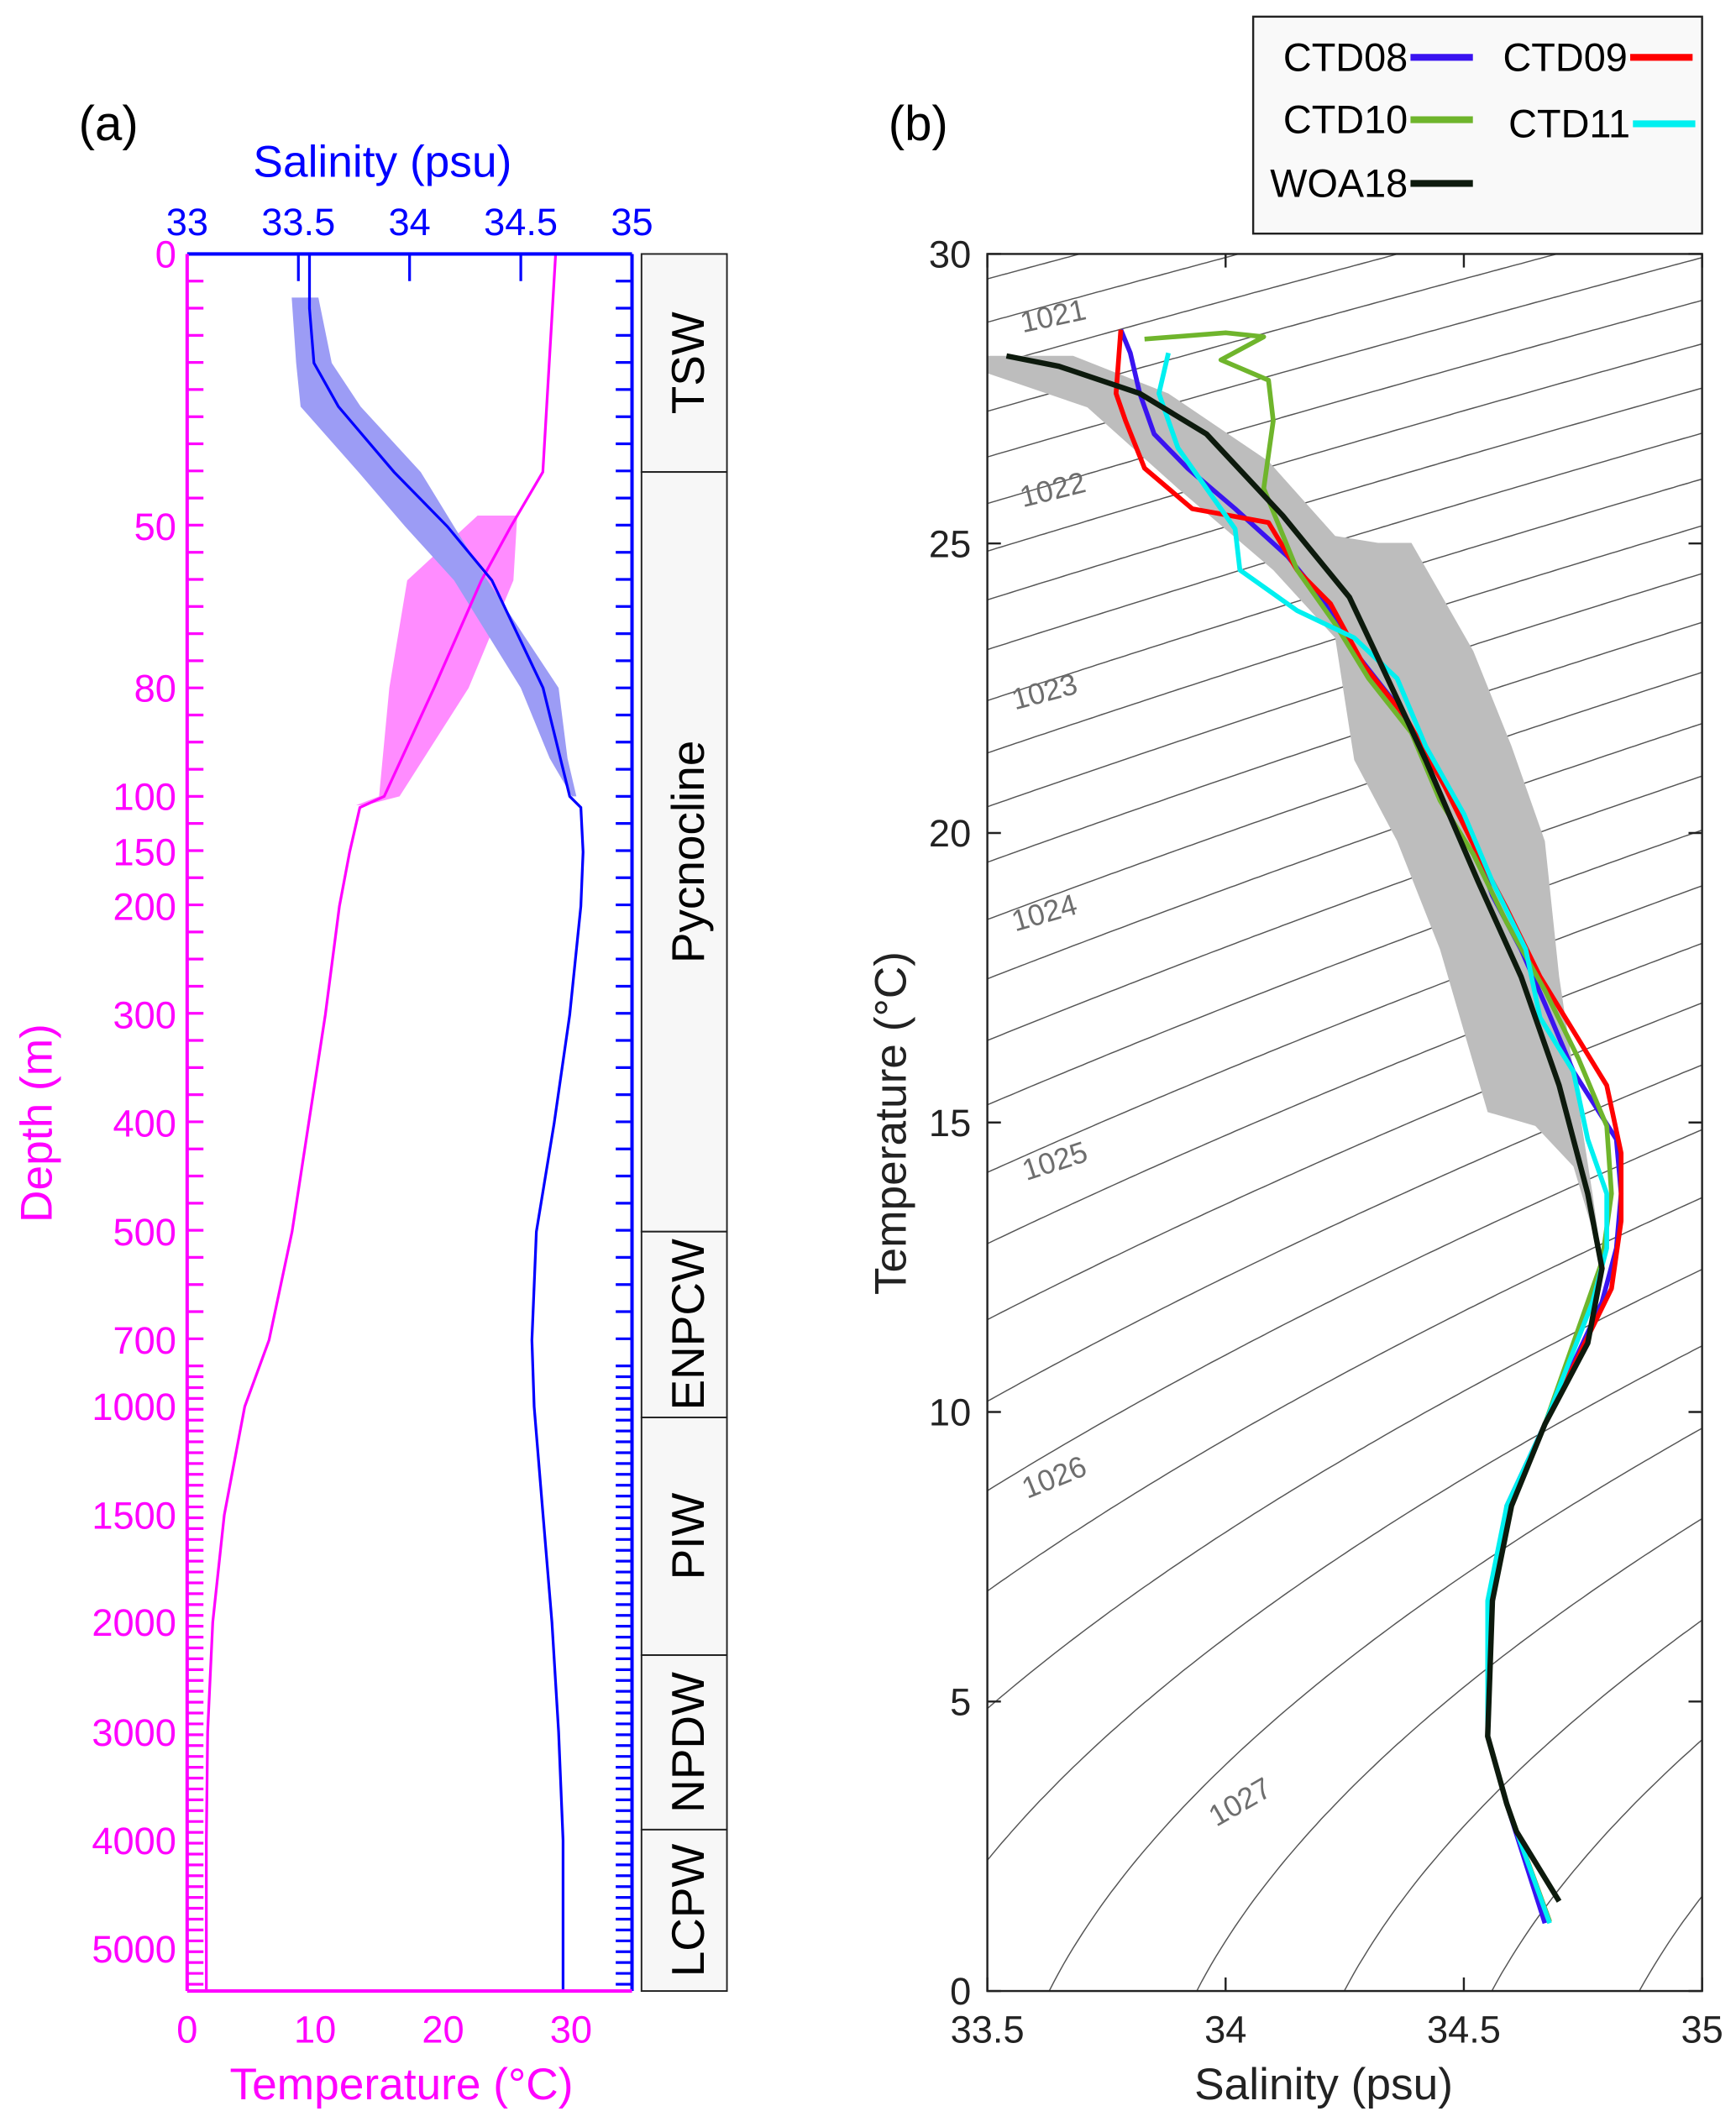 This screenshot has width=1736, height=2127. What do you see at coordinates (688, 1536) in the screenshot?
I see `water-mass-label: PIW` at bounding box center [688, 1536].